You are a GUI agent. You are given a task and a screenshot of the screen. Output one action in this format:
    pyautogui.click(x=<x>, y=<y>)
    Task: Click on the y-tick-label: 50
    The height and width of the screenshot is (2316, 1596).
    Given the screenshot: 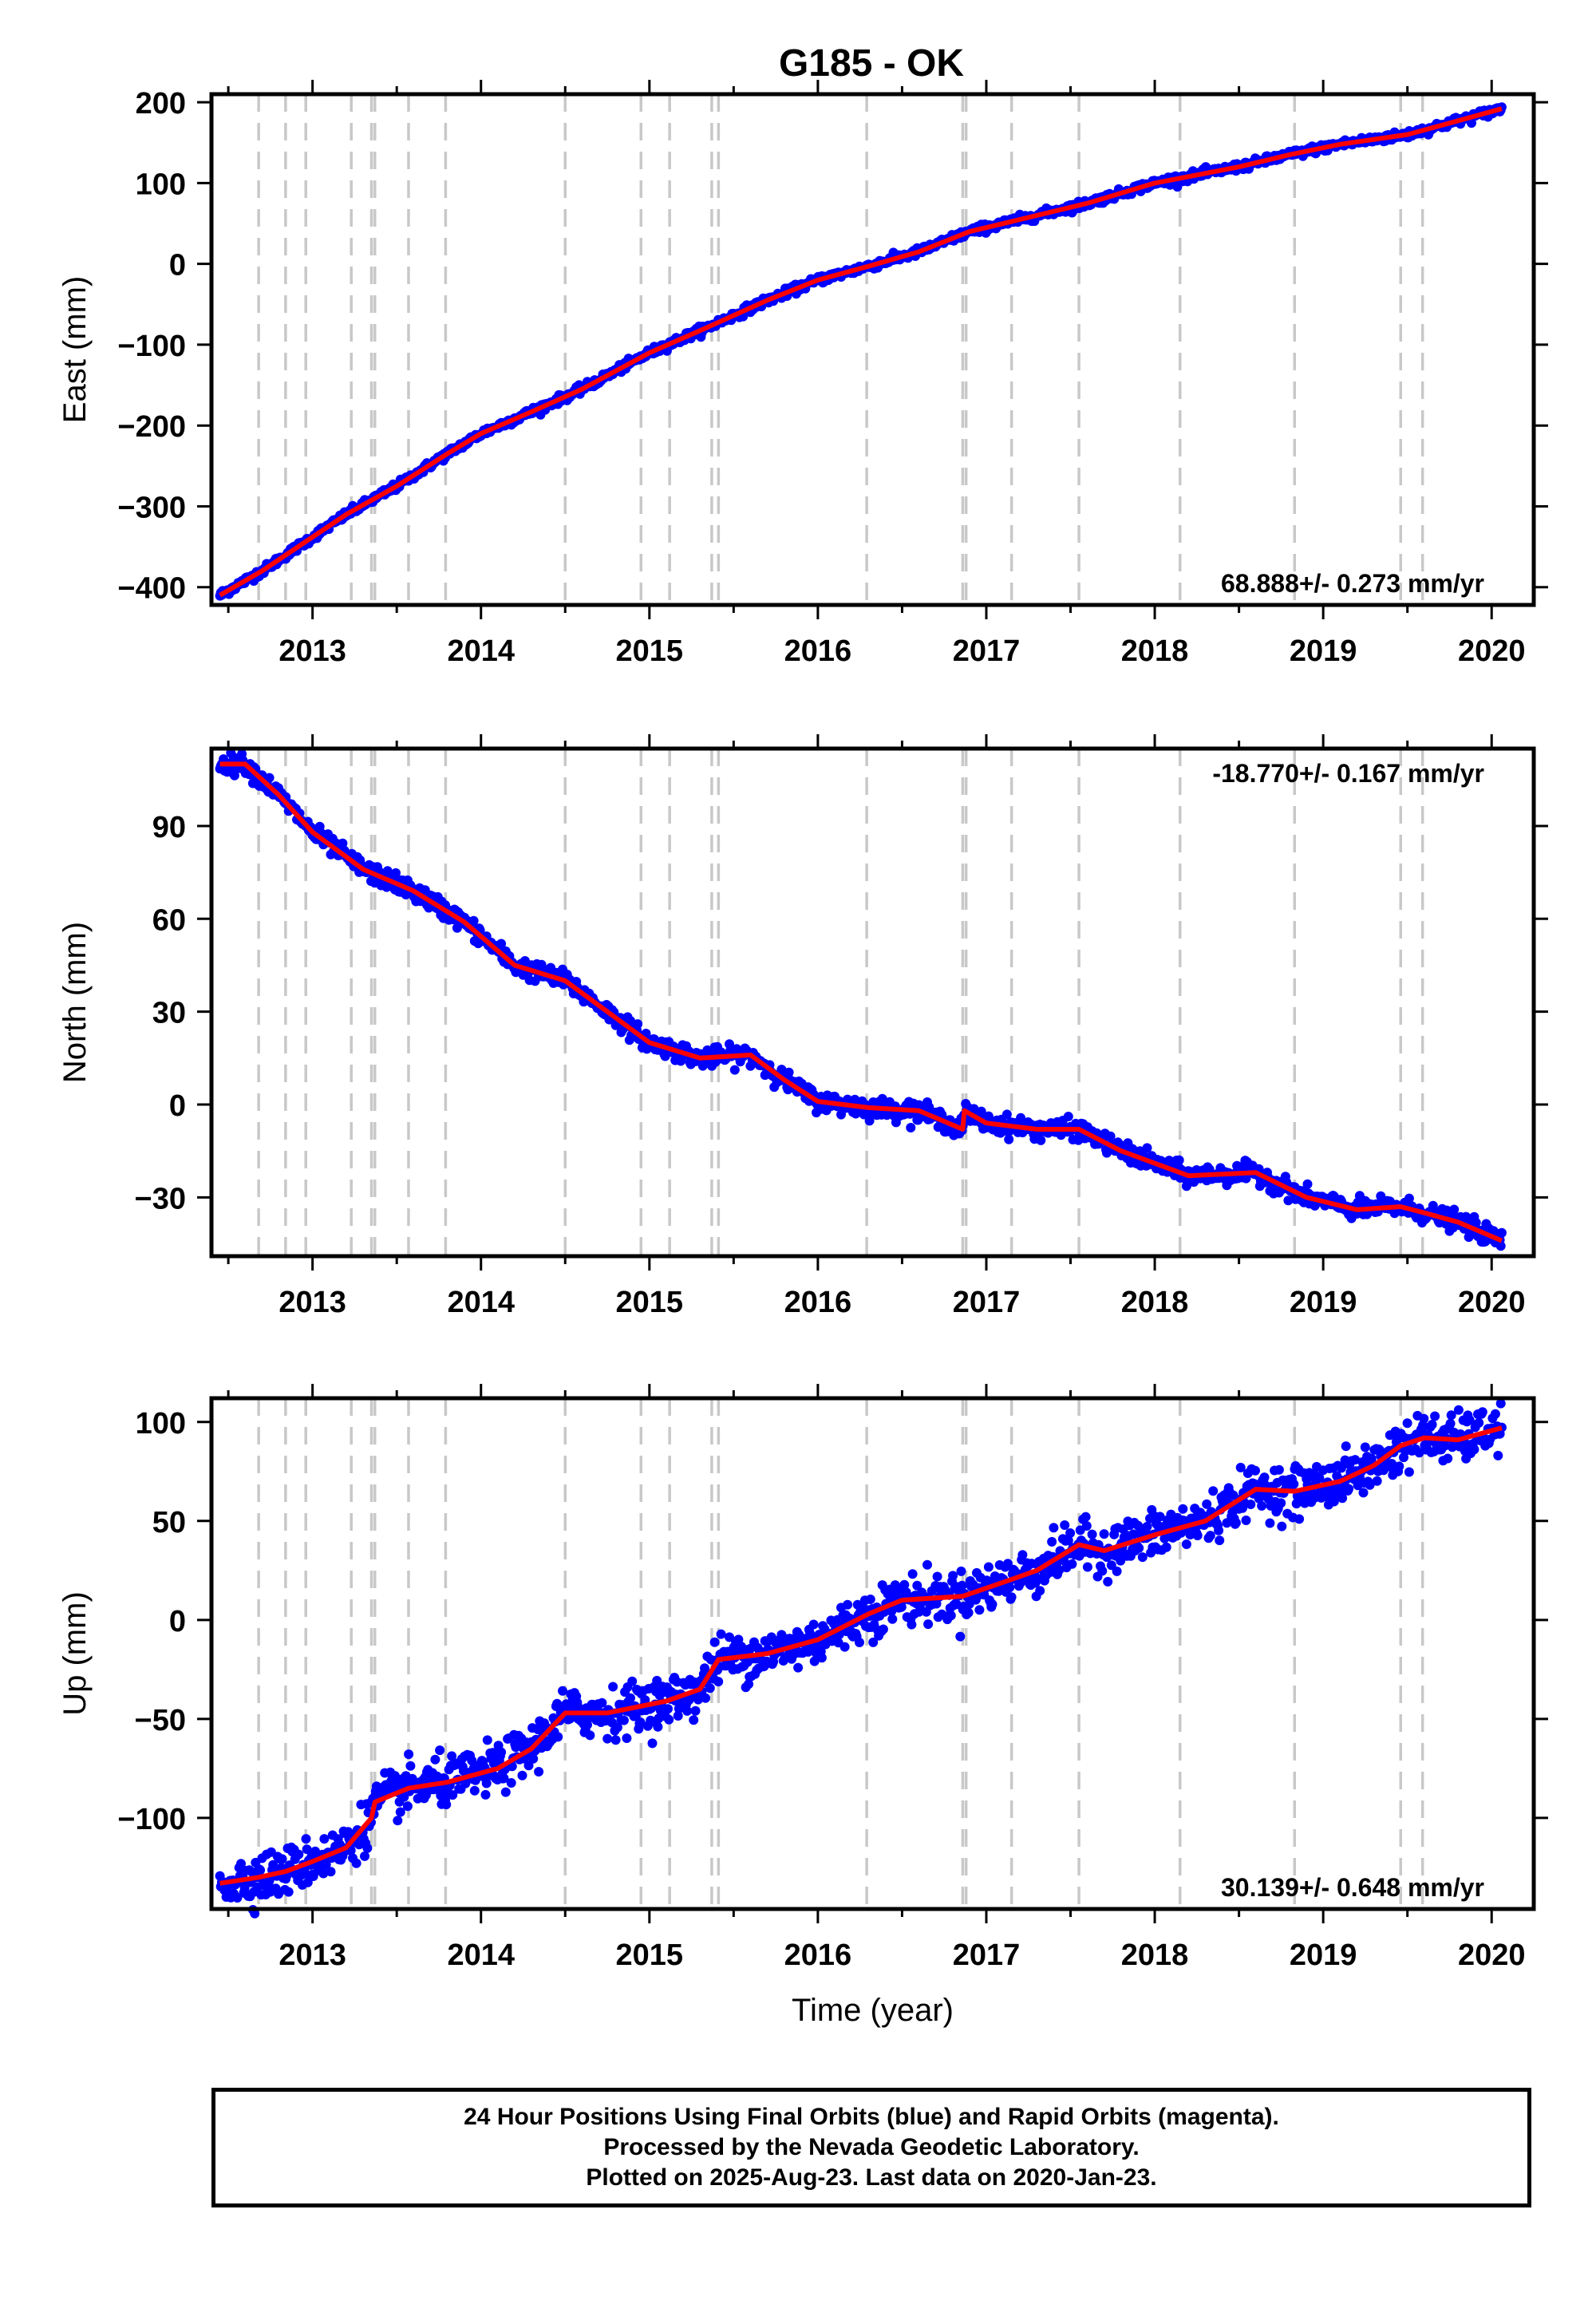 What is the action you would take?
    pyautogui.click(x=169, y=1522)
    